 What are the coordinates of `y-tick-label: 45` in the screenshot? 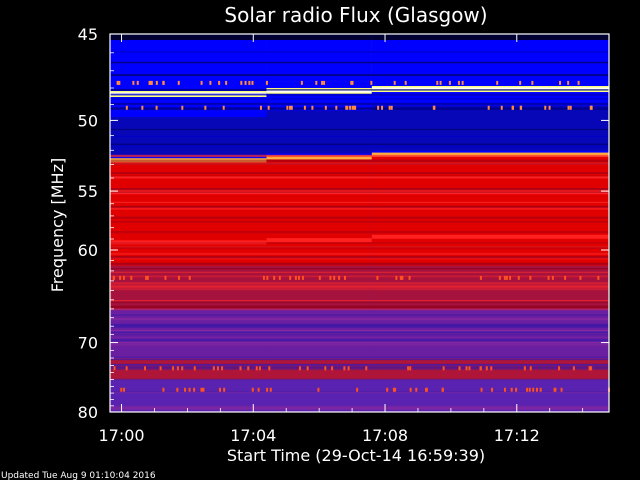 It's located at (88, 34).